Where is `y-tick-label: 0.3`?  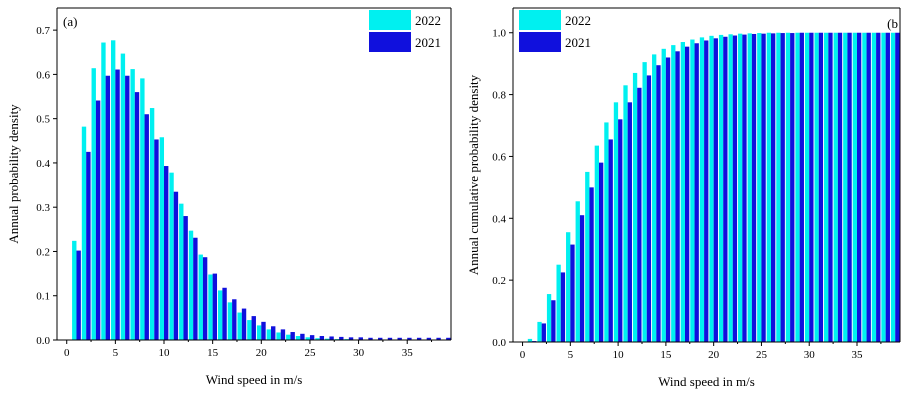 y-tick-label: 0.3 is located at coordinates (43, 208).